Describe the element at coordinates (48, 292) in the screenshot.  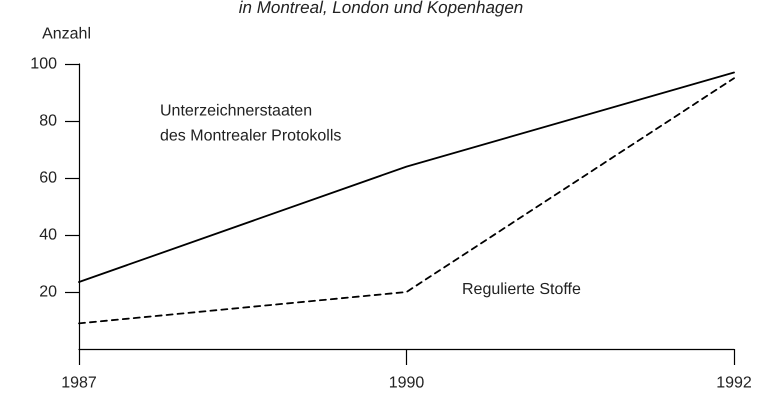
I see `y-tick-label: 20` at that location.